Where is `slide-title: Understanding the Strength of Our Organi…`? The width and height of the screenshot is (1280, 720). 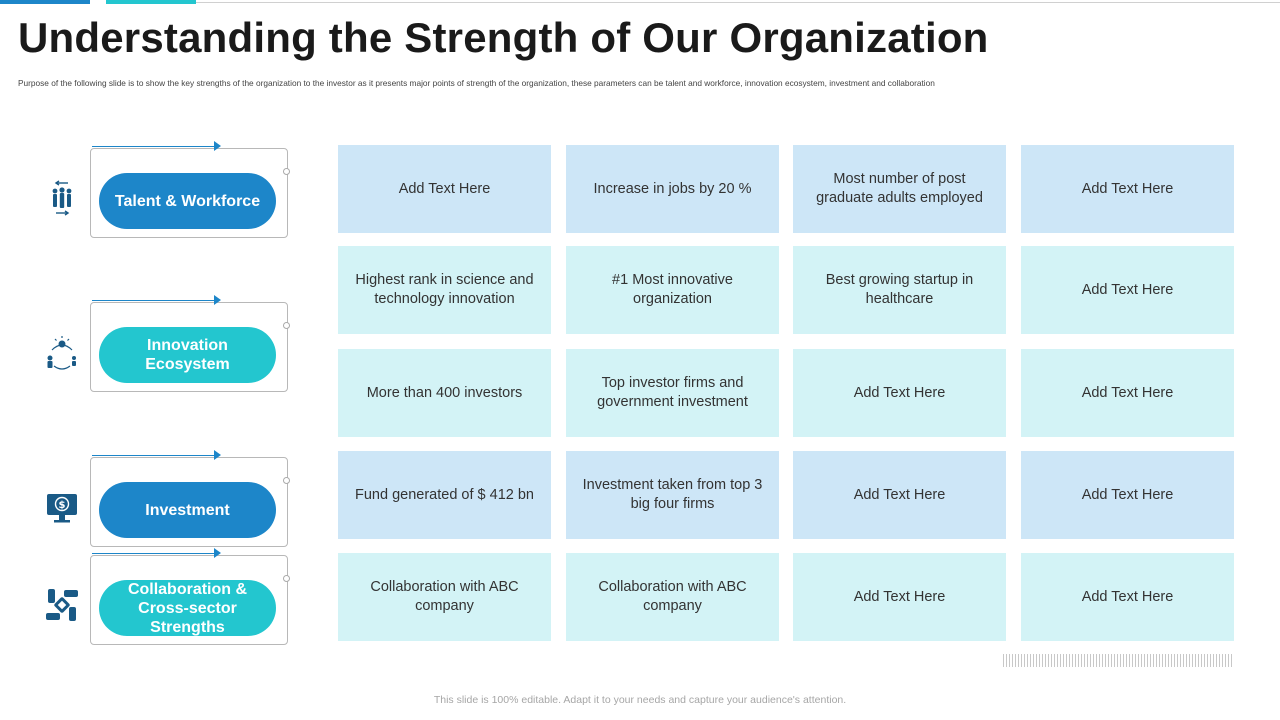
slide-title: Understanding the Strength of Our Organi… is located at coordinates (503, 37).